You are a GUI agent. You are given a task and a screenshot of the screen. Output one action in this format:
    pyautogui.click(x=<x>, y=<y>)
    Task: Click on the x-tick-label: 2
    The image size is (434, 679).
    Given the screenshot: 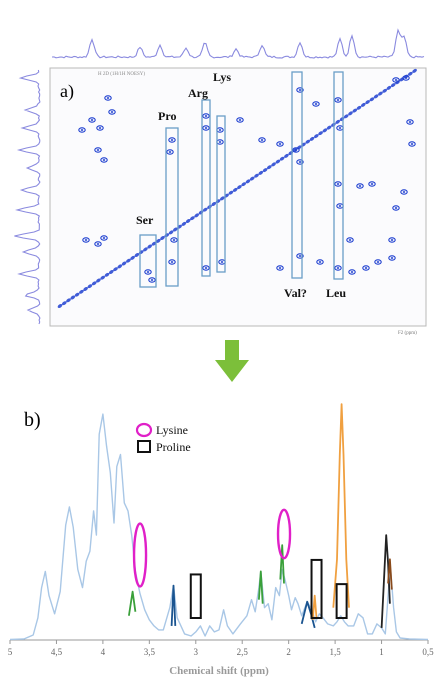 What is the action you would take?
    pyautogui.click(x=288, y=652)
    